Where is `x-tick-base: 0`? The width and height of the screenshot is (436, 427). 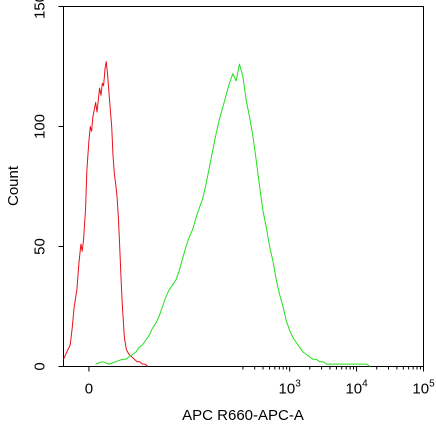 x-tick-base: 0 is located at coordinates (89, 389).